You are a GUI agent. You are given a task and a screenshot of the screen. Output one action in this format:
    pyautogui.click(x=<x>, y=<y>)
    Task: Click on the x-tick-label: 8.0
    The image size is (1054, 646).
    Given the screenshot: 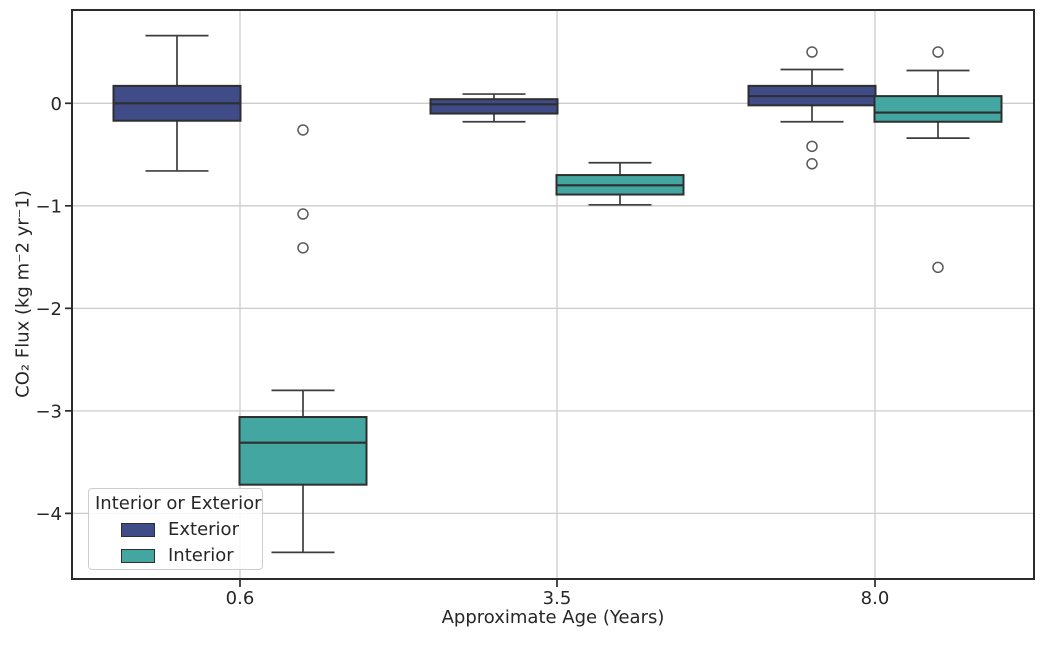 What is the action you would take?
    pyautogui.click(x=875, y=598)
    